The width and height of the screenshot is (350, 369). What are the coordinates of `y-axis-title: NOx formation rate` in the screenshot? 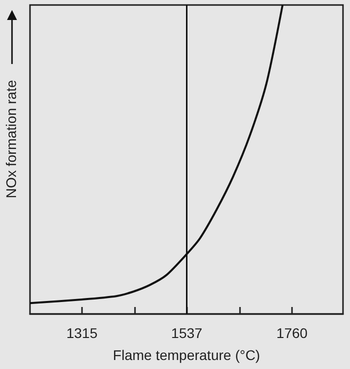 It's located at (11, 139).